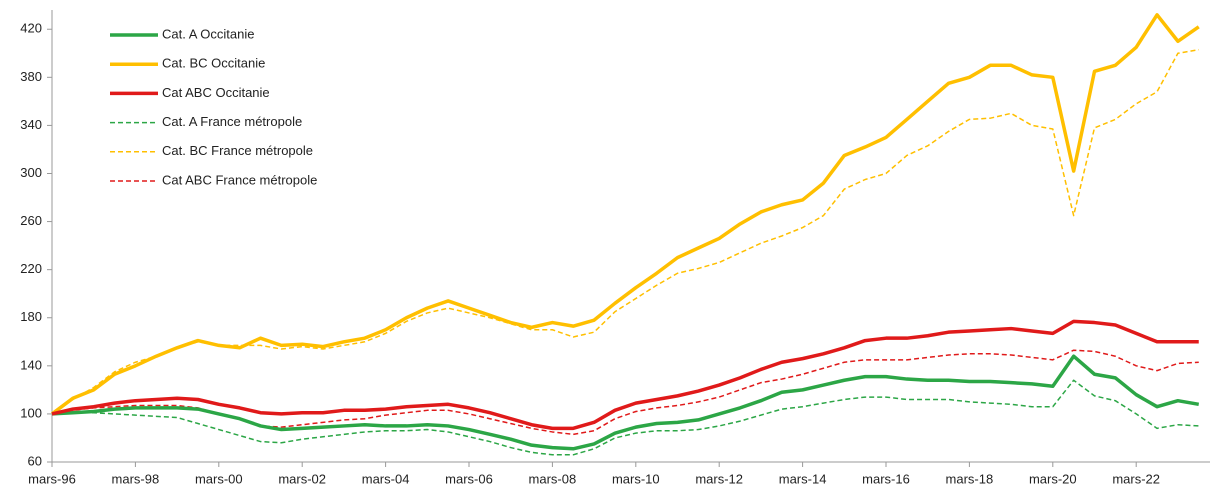 The height and width of the screenshot is (488, 1210). What do you see at coordinates (31, 316) in the screenshot?
I see `y-tick-label: 180` at bounding box center [31, 316].